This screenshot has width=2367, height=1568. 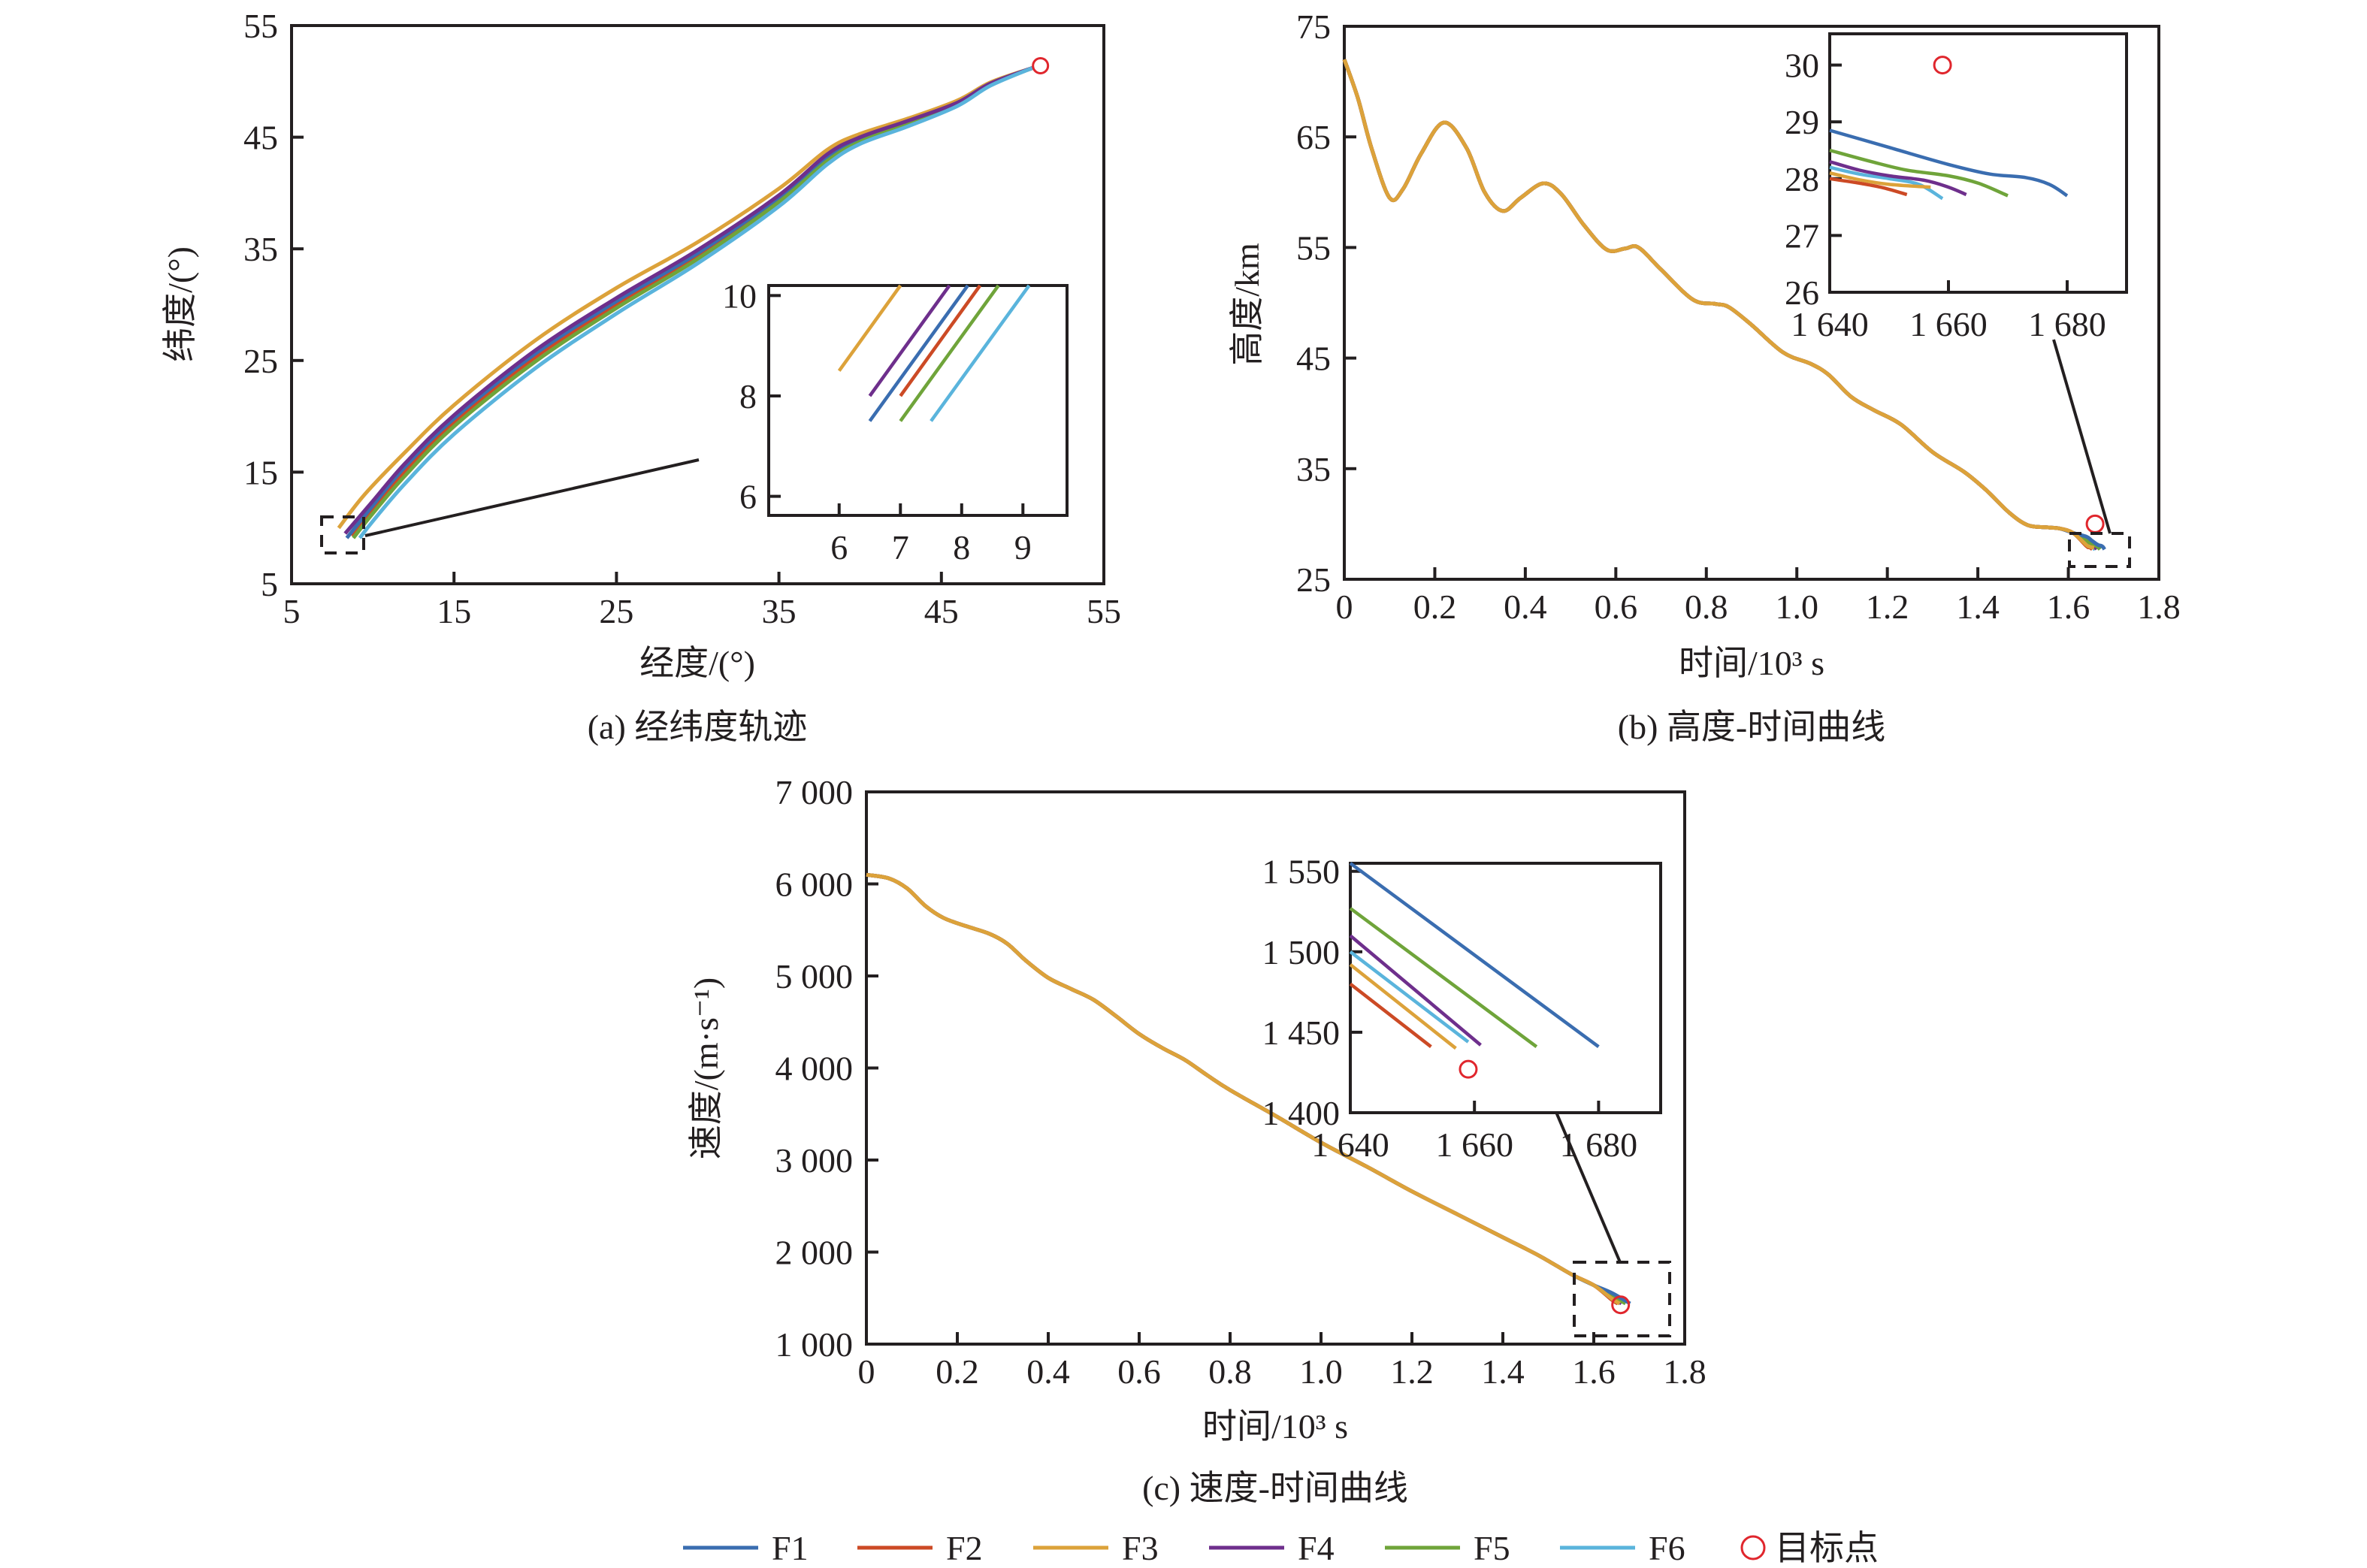 What do you see at coordinates (815, 1253) in the screenshot?
I see `panel-c-ytick-label: 2 000` at bounding box center [815, 1253].